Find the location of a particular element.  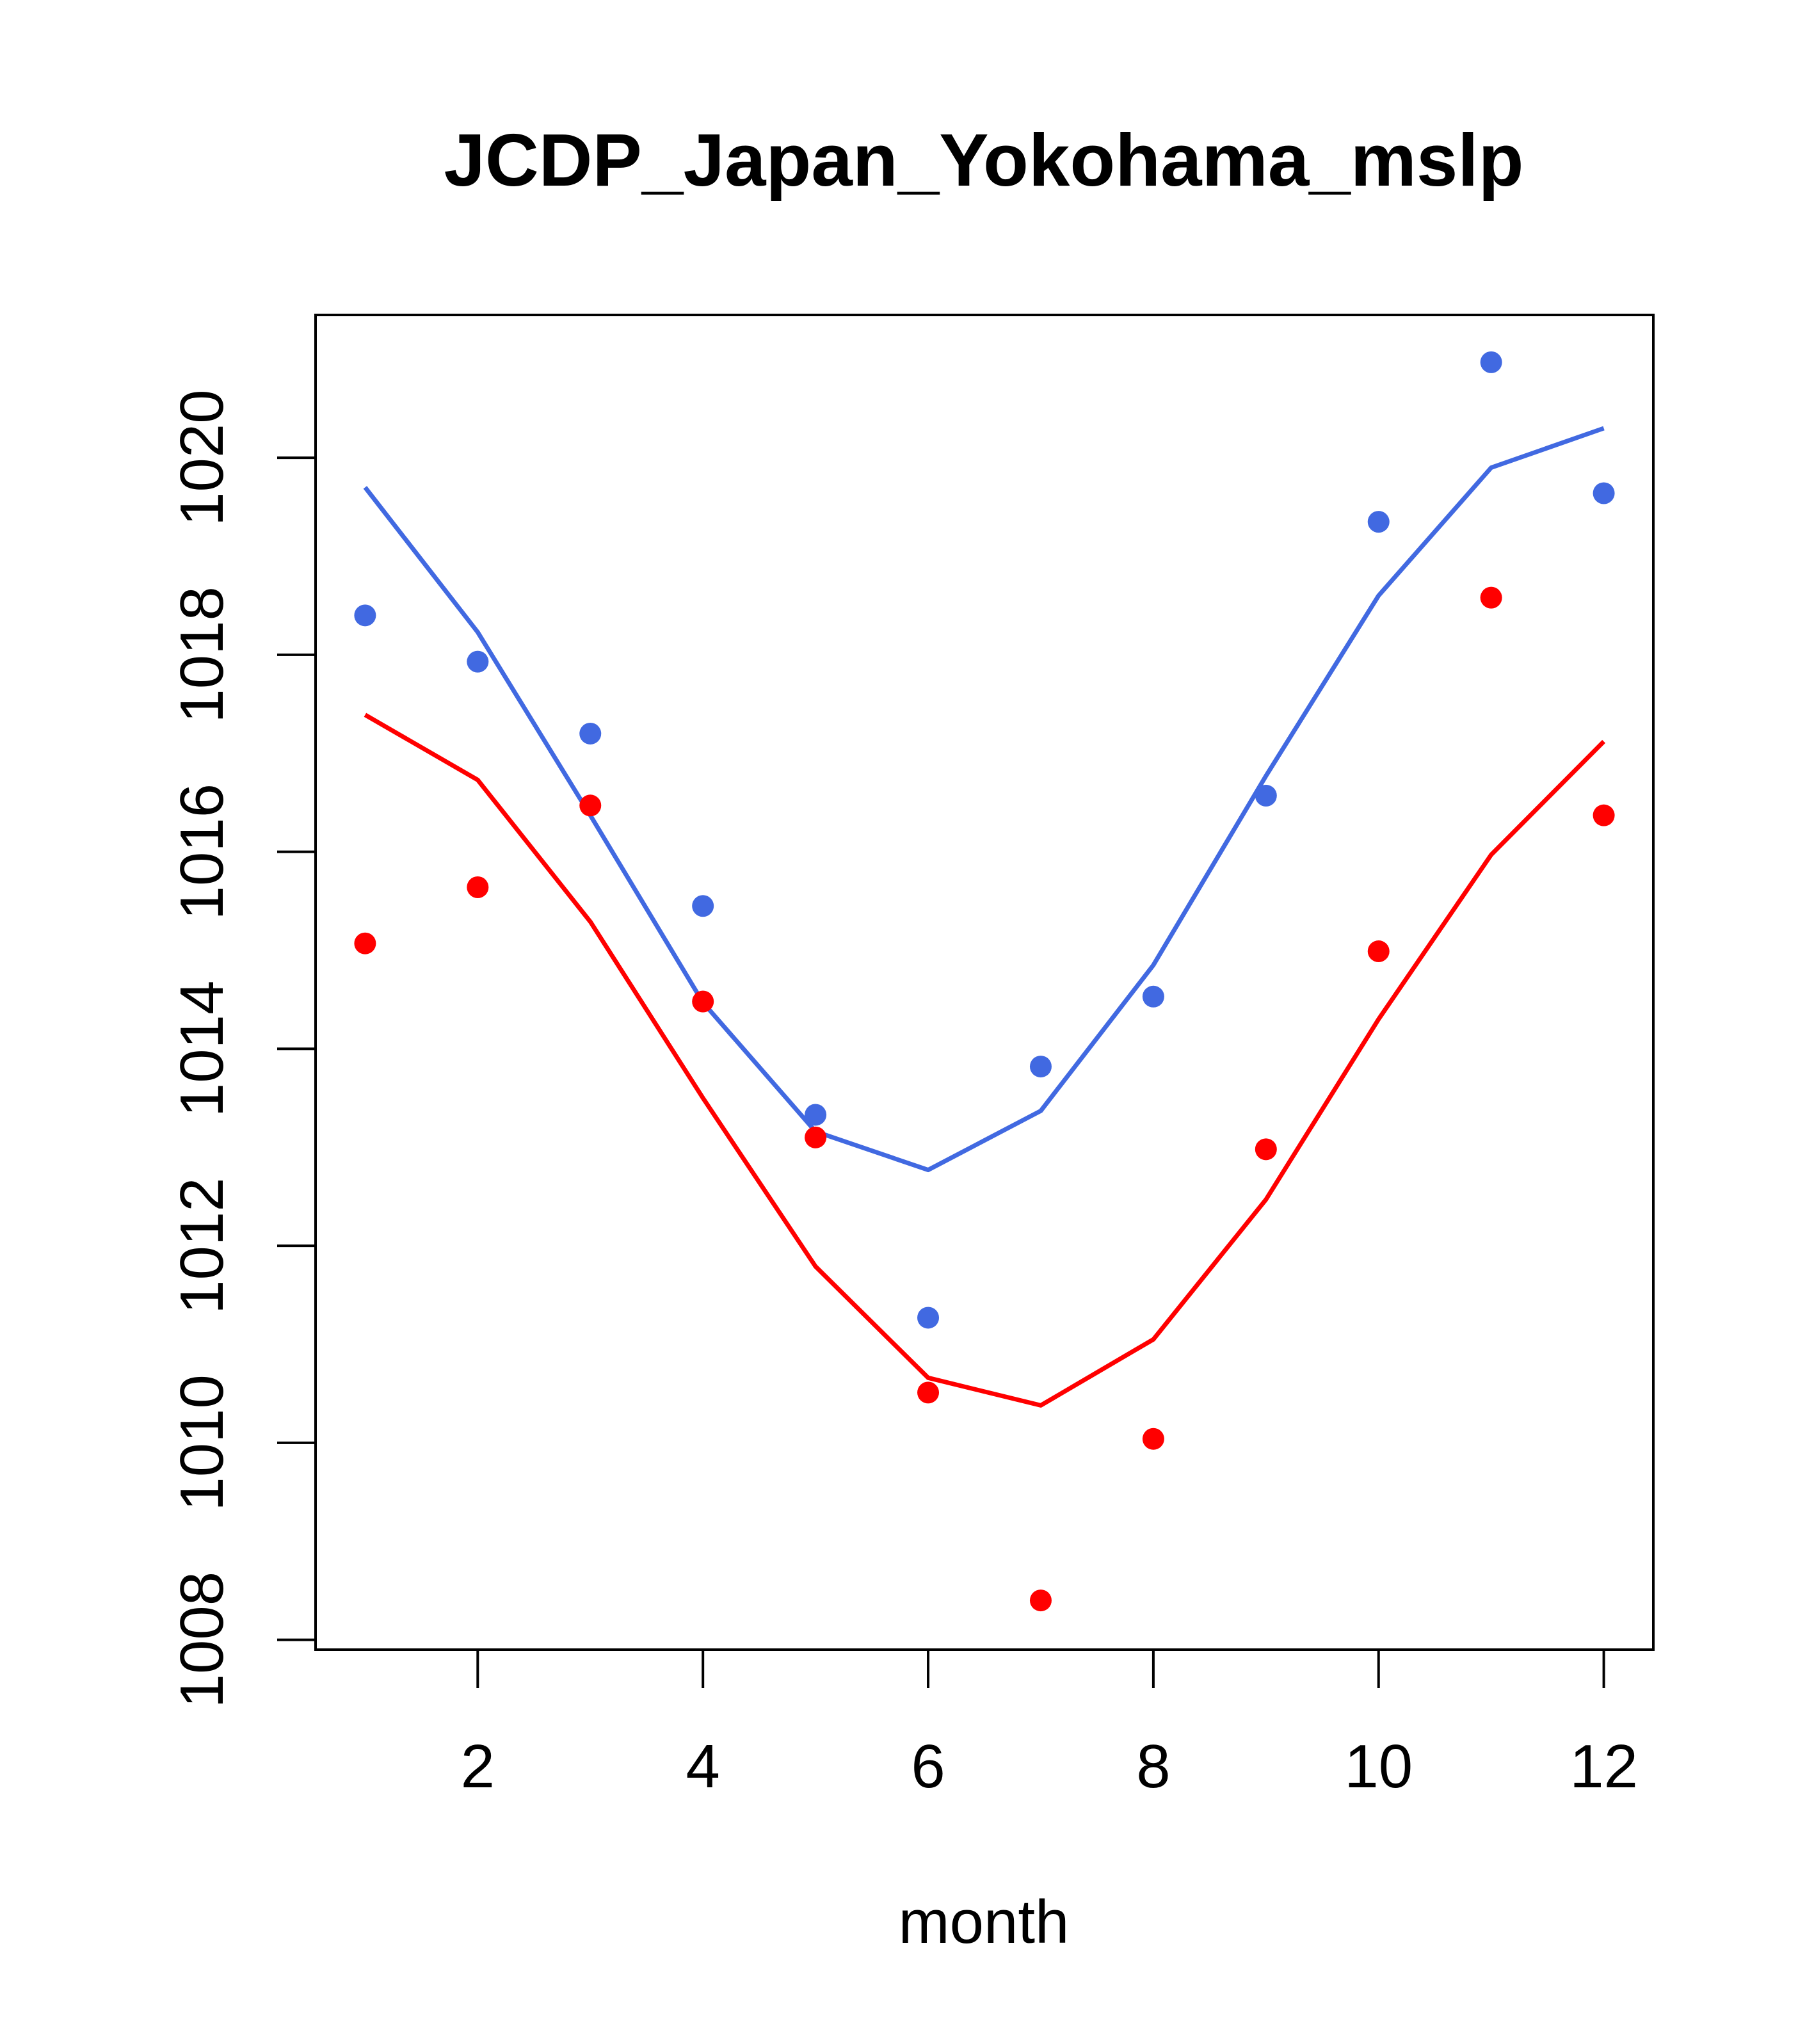

x-tick-label: 4 is located at coordinates (702, 1766).